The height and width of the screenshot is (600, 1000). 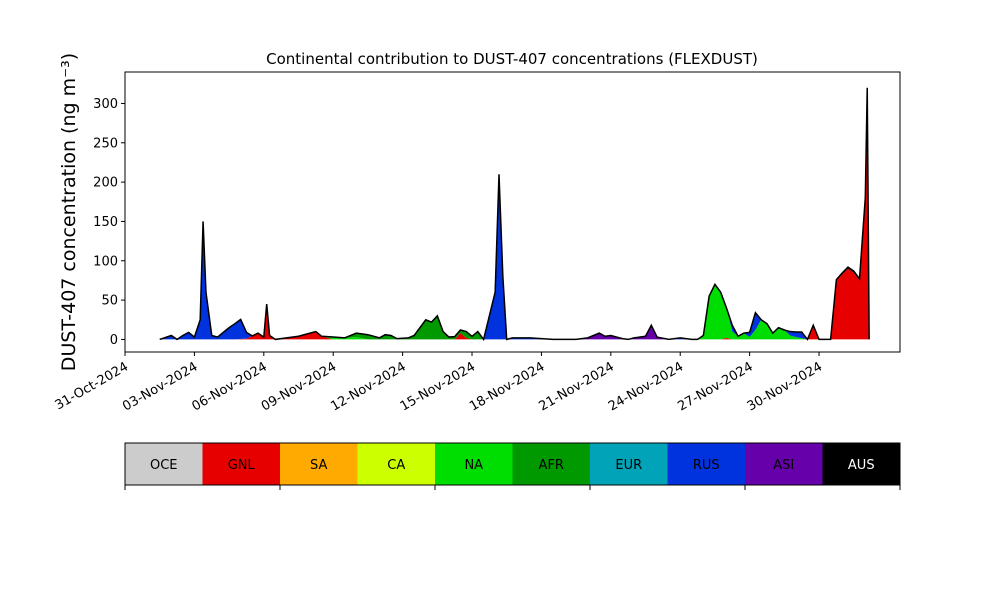 I want to click on legend-swatch-ca, so click(x=396, y=464).